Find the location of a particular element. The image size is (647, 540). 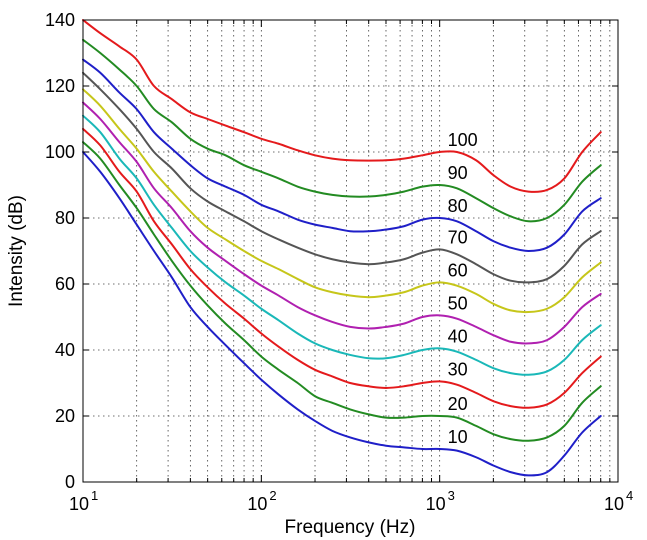

x-tick-label-exponent: 4 is located at coordinates (629, 495).